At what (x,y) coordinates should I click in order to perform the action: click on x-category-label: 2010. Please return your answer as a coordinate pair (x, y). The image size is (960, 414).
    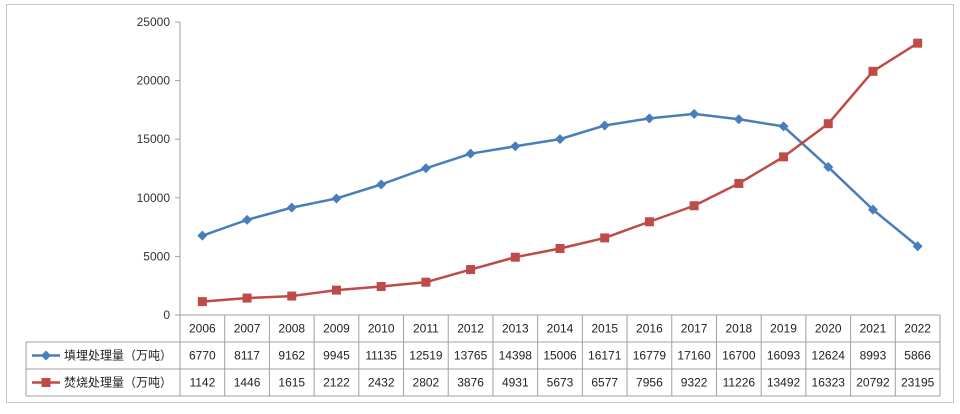
    Looking at the image, I should click on (381, 329).